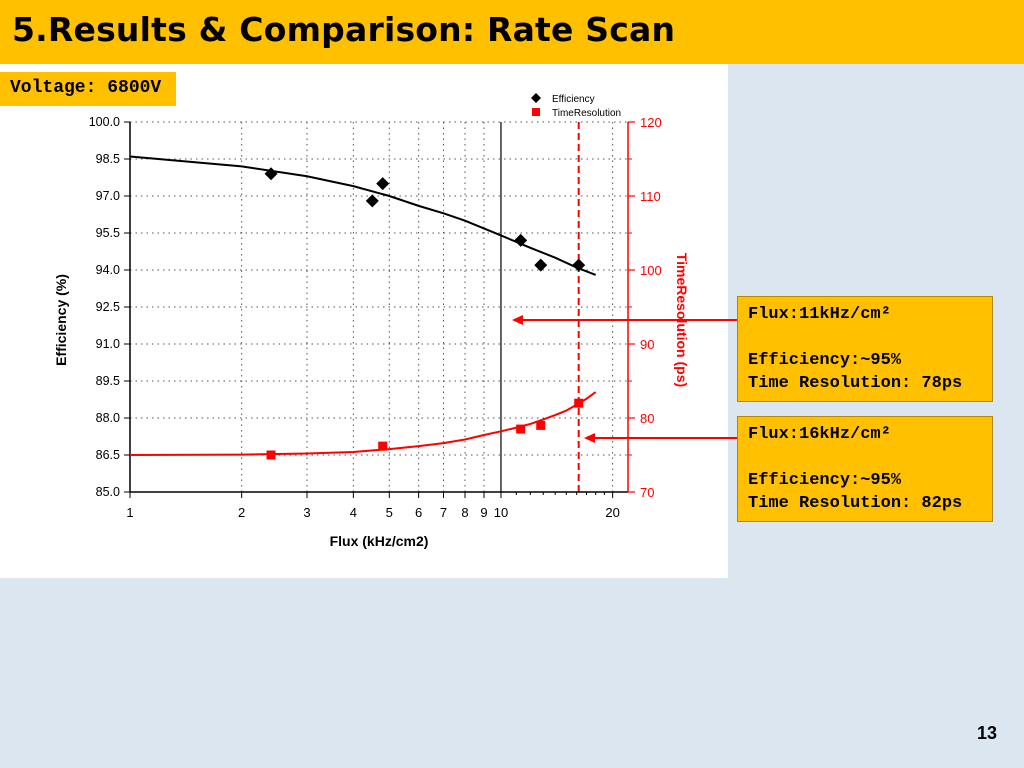  I want to click on y2-tick-label: 90, so click(647, 344).